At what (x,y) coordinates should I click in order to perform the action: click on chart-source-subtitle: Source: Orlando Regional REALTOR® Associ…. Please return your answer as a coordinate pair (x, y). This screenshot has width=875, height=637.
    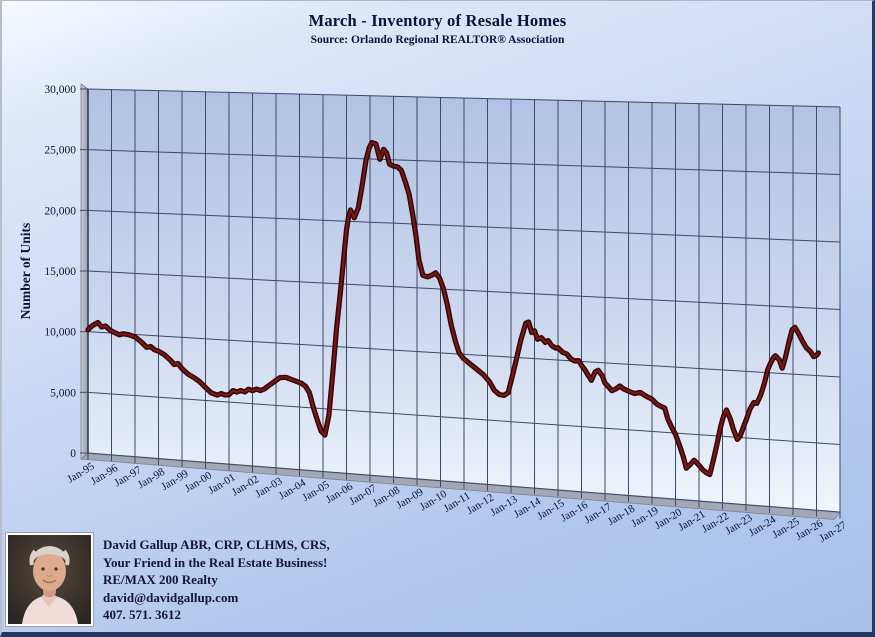
    Looking at the image, I should click on (437, 40).